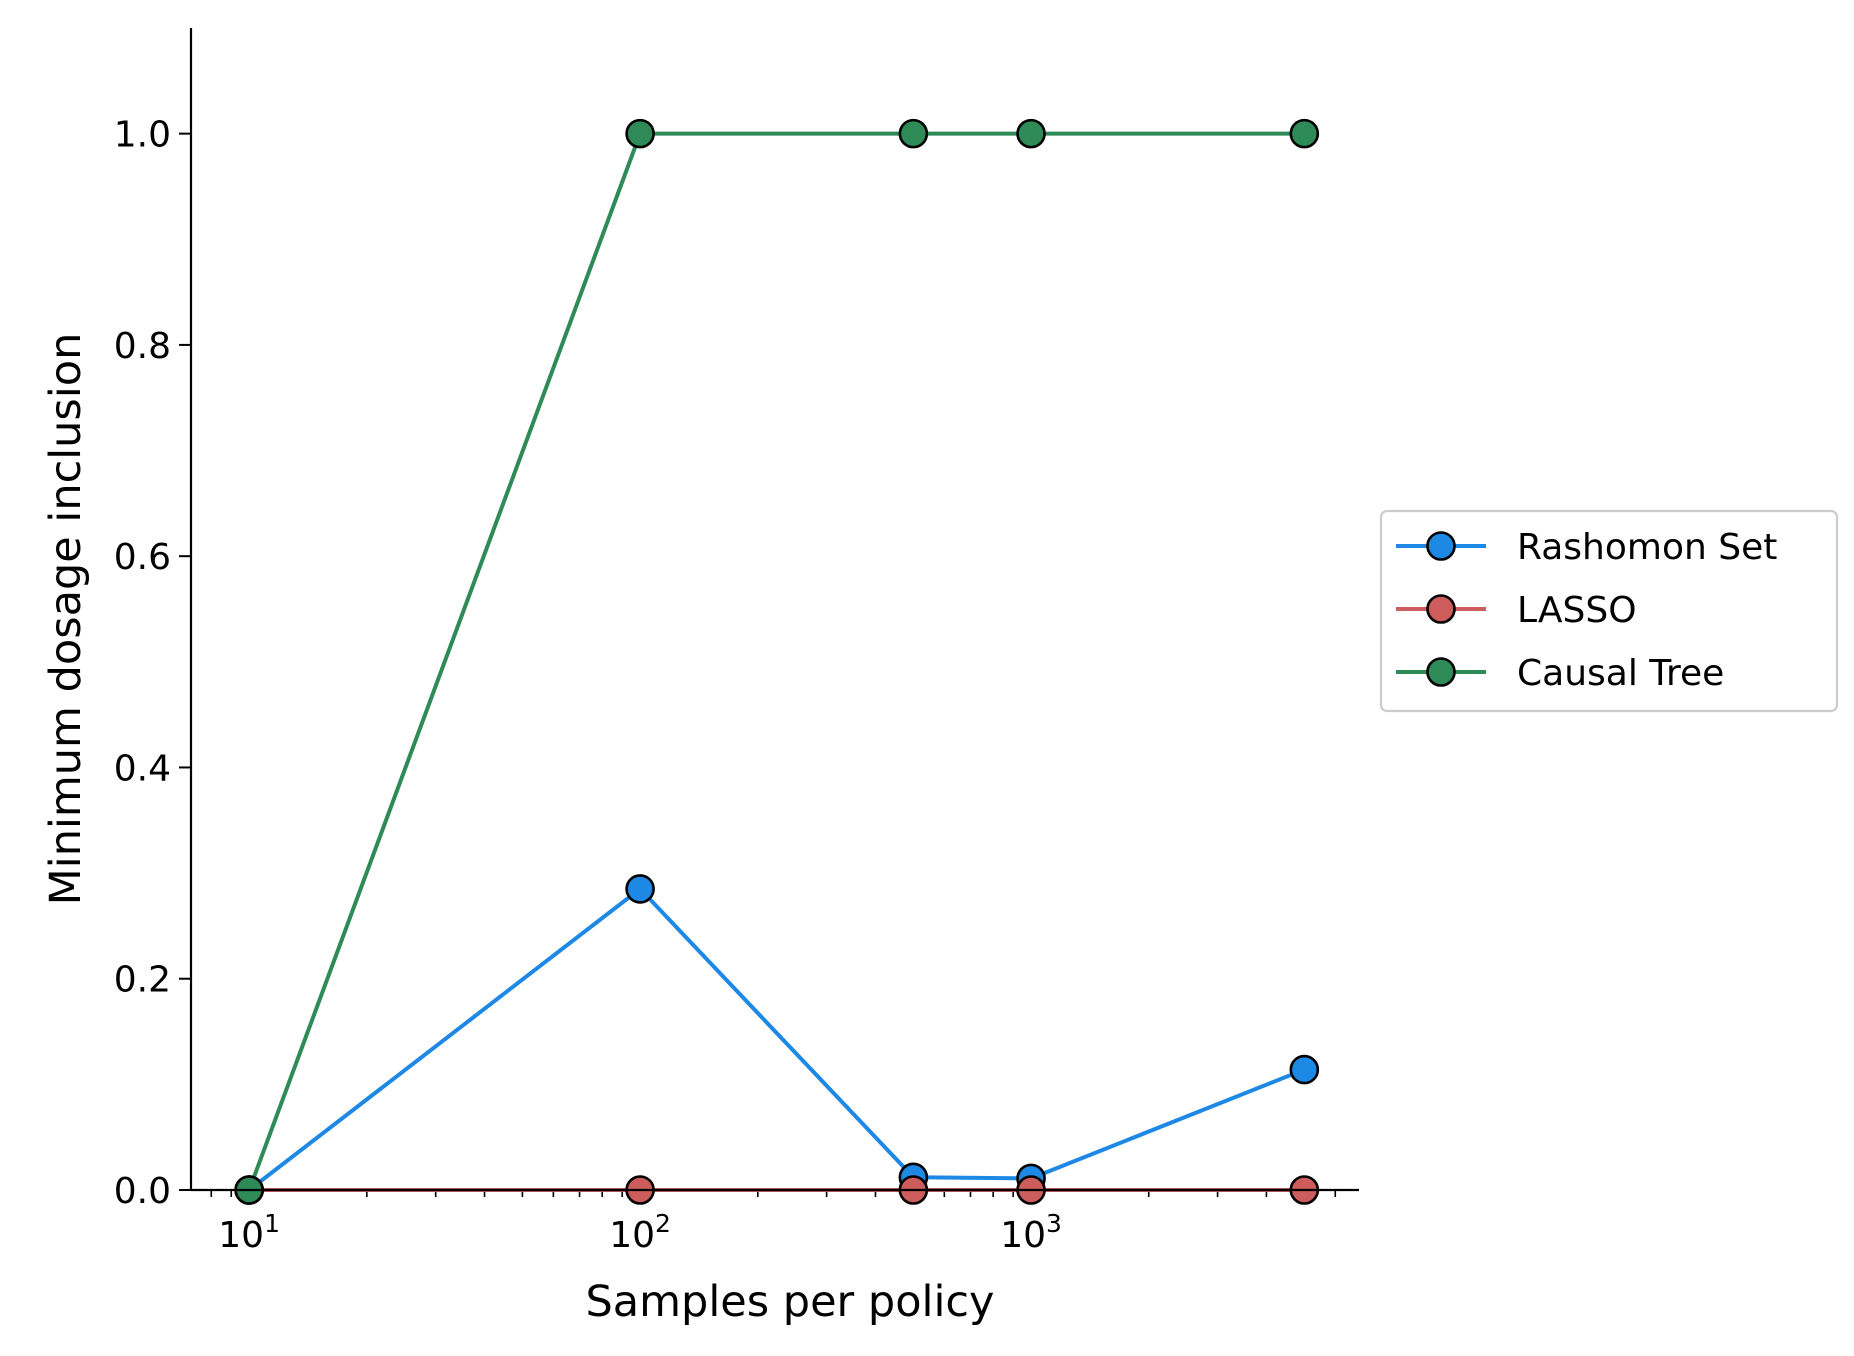 The image size is (1854, 1356). I want to click on series-line-rashomon-set, so click(776, 1039).